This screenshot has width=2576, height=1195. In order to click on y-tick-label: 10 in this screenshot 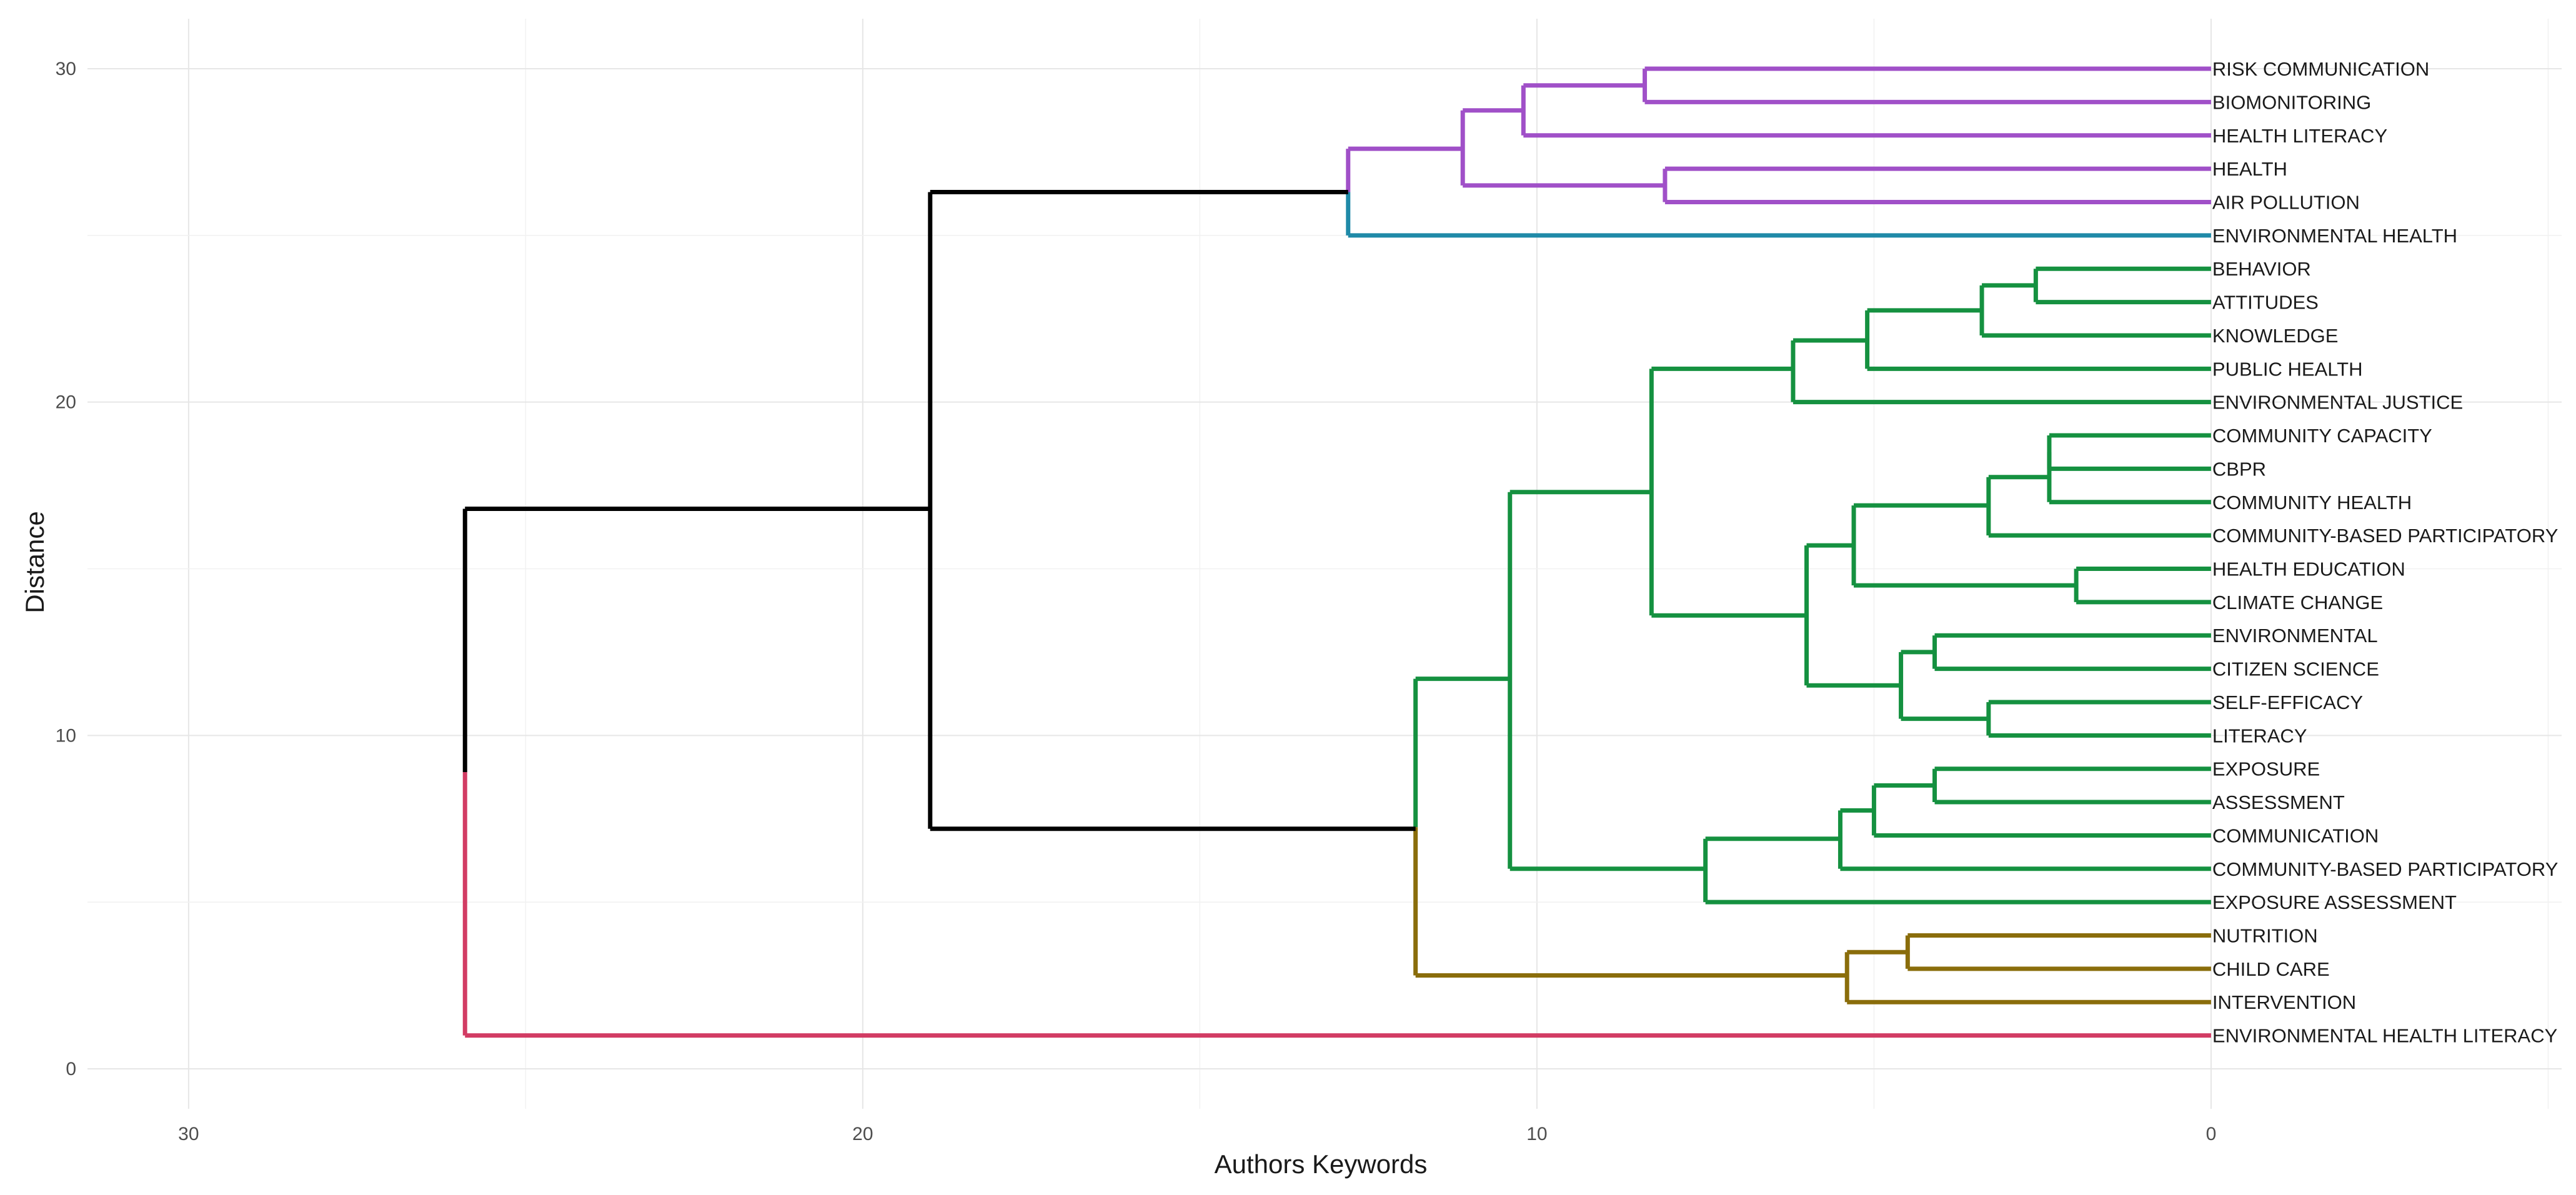, I will do `click(66, 735)`.